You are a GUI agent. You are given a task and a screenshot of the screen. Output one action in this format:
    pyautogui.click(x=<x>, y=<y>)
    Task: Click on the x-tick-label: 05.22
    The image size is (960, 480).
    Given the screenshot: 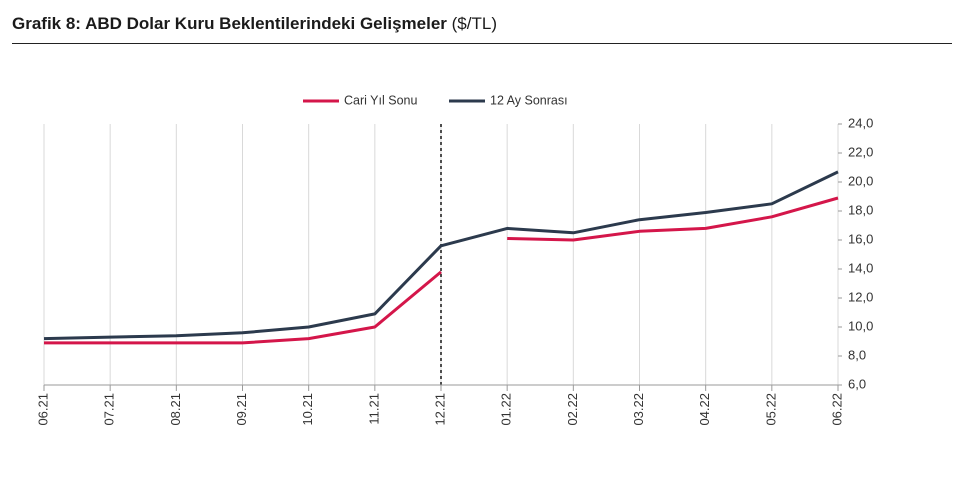 What is the action you would take?
    pyautogui.click(x=770, y=409)
    